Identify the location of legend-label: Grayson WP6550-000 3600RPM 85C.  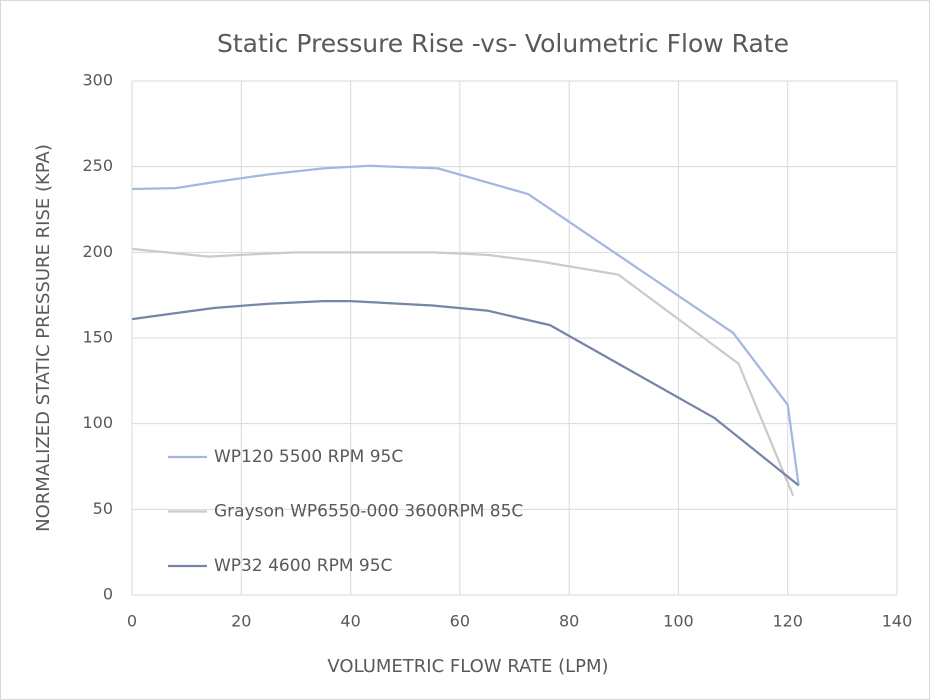
(368, 512).